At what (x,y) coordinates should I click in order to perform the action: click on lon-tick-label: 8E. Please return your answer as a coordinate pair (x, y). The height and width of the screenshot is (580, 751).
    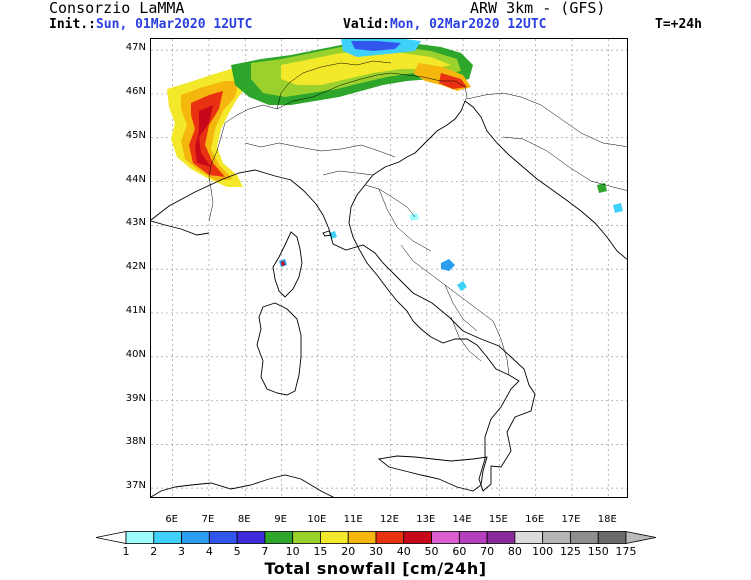
    Looking at the image, I should click on (244, 519).